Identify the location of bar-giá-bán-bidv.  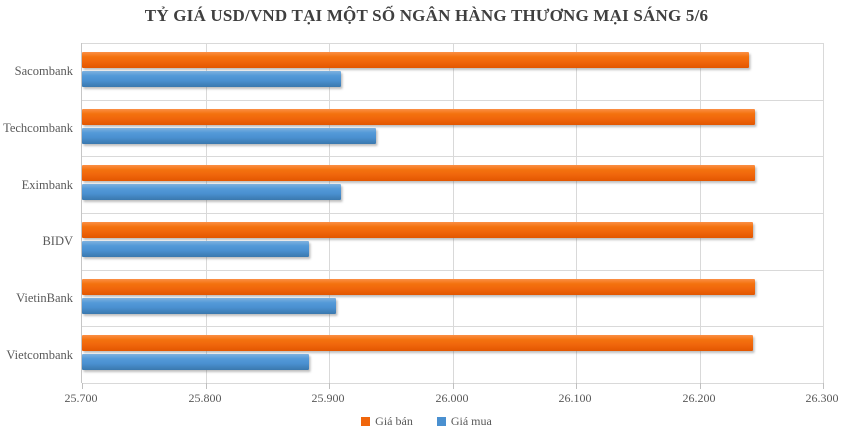
(417, 230).